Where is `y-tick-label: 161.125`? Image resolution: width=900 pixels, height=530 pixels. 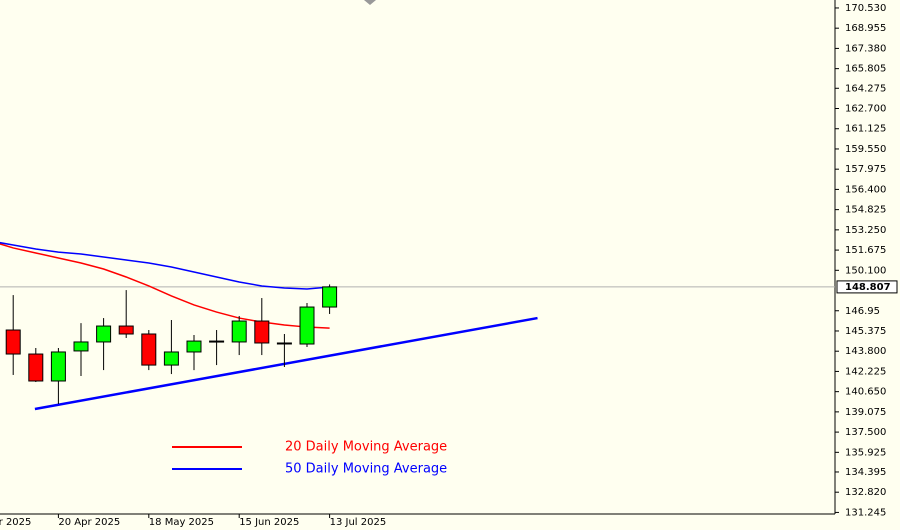 y-tick-label: 161.125 is located at coordinates (865, 129).